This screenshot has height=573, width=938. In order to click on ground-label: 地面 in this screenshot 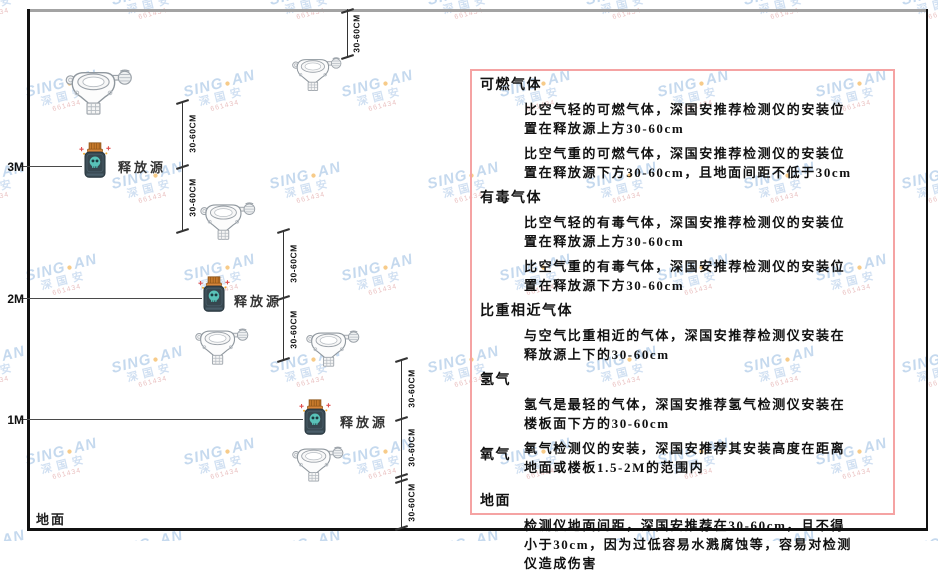, I will do `click(51, 519)`.